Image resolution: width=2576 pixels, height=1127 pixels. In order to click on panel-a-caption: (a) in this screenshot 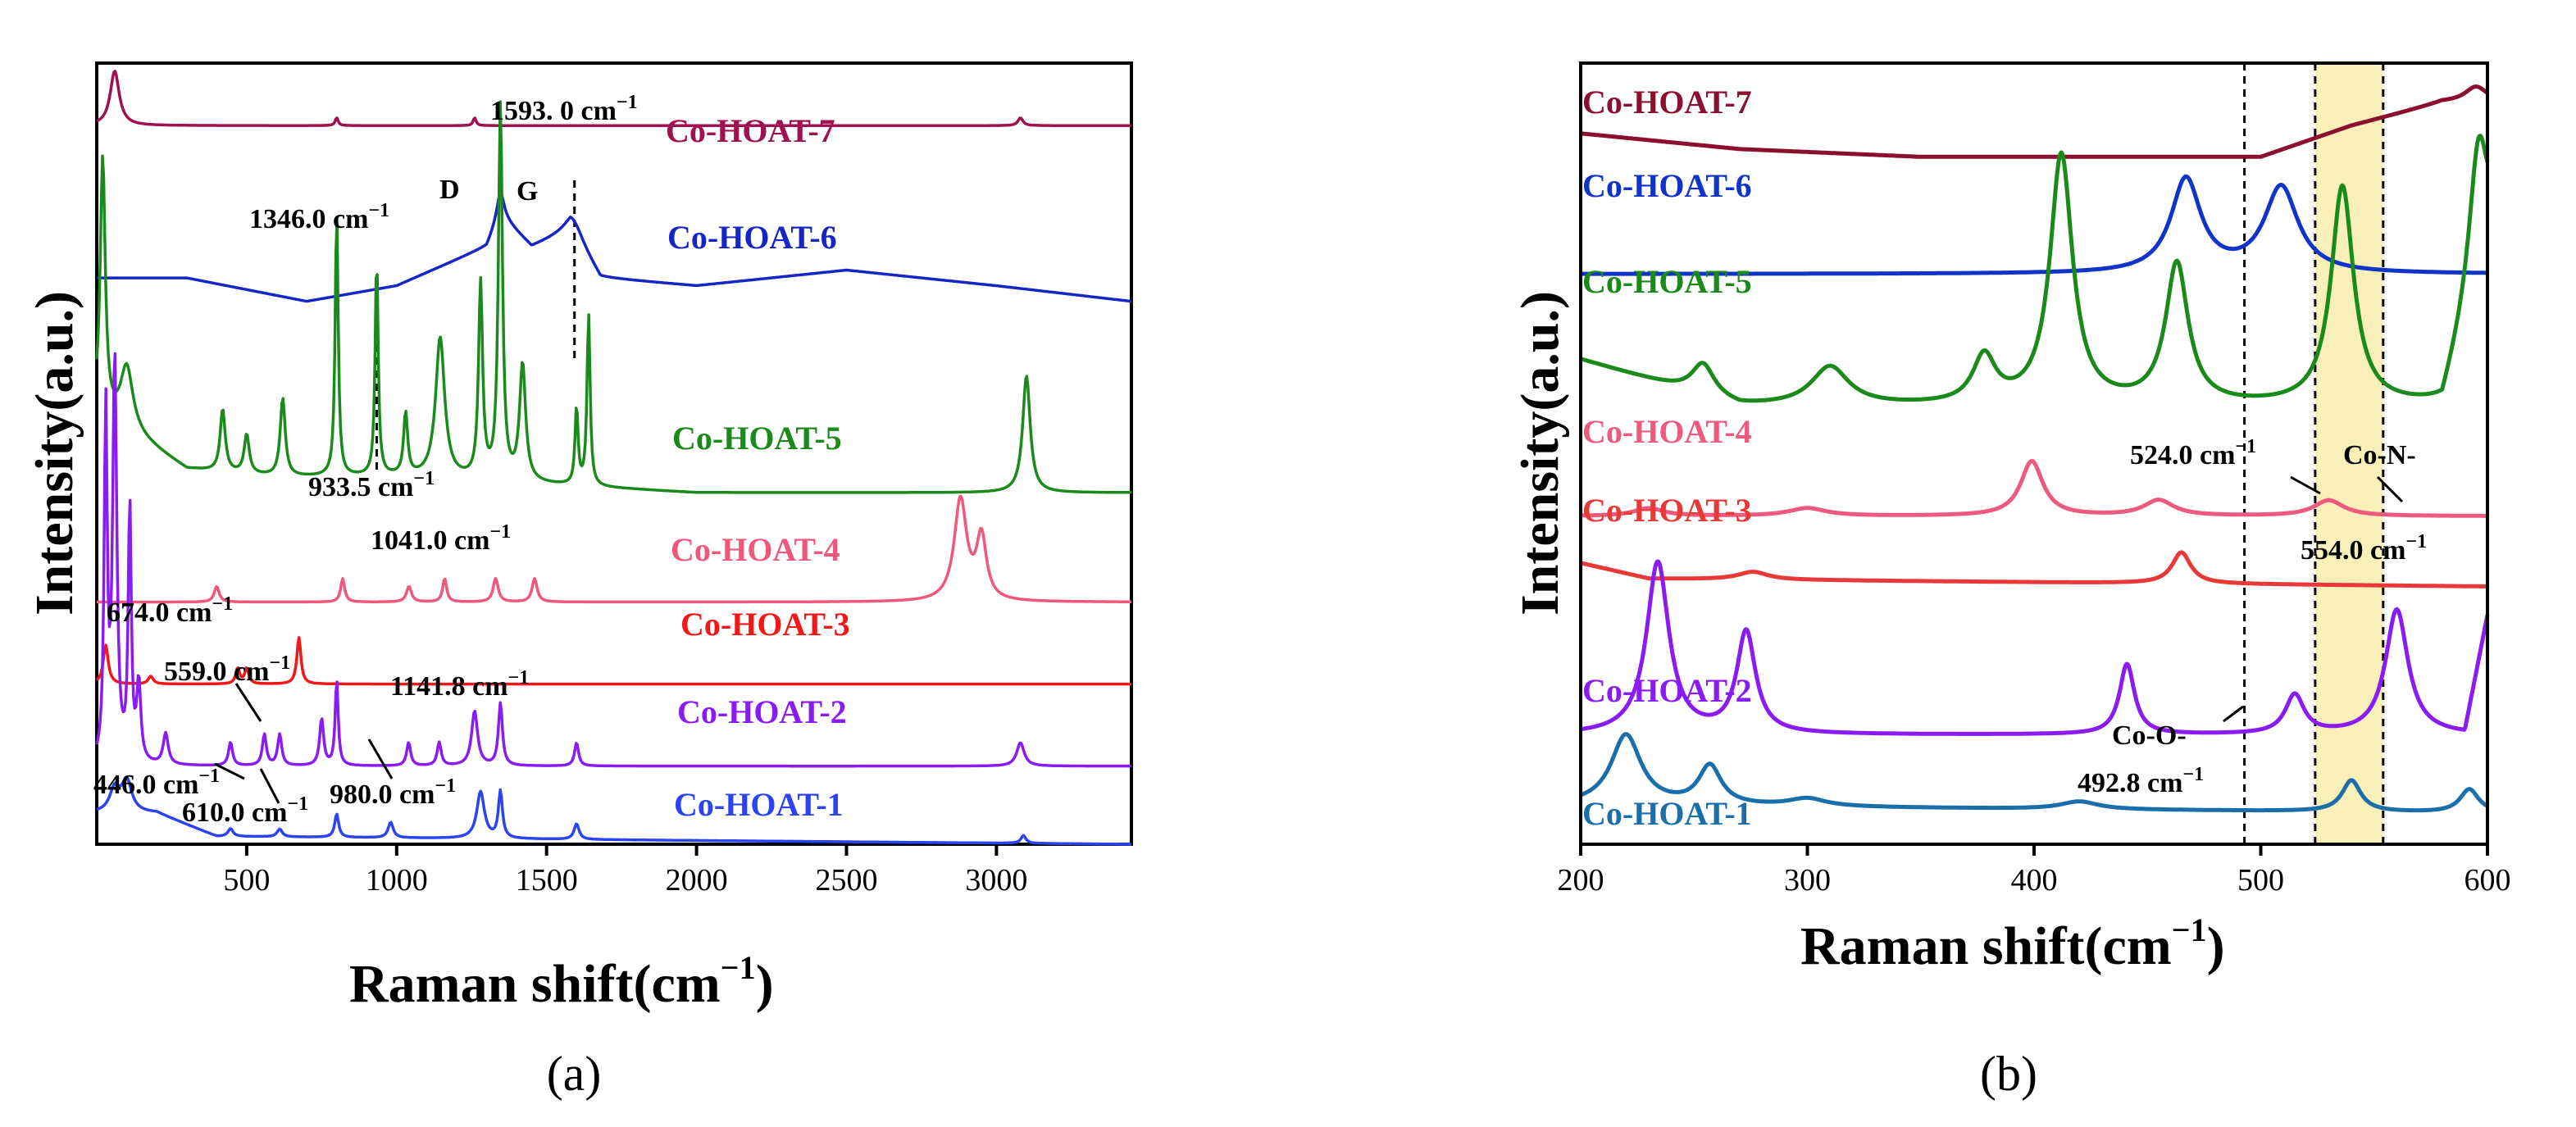, I will do `click(574, 1074)`.